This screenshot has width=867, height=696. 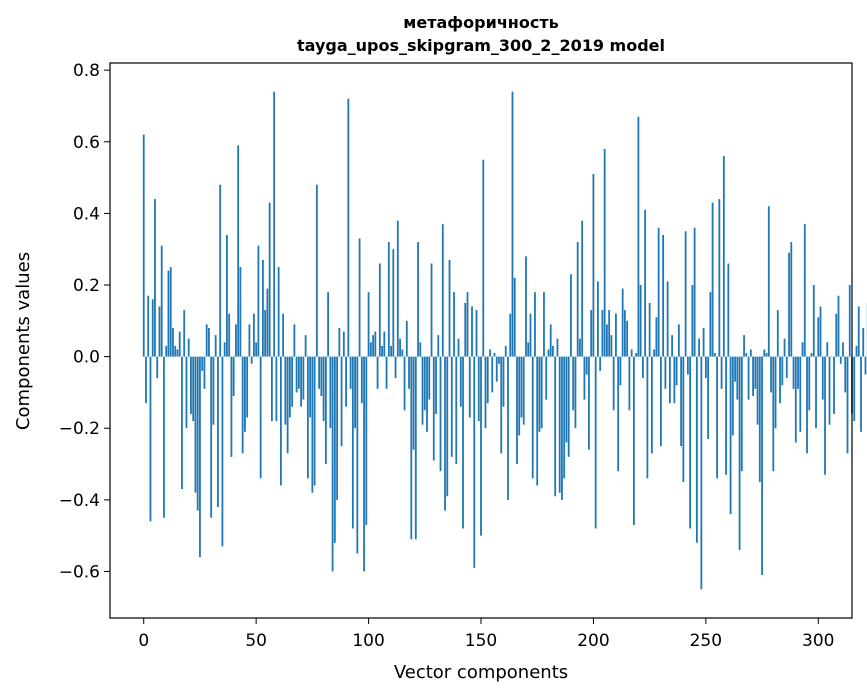 What do you see at coordinates (368, 641) in the screenshot?
I see `x-tick-label: 100` at bounding box center [368, 641].